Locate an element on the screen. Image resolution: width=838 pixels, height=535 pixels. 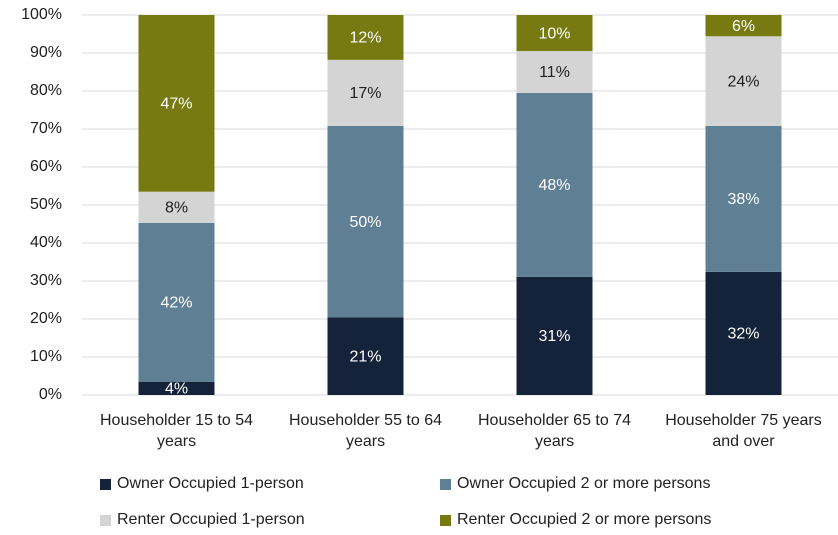
x-tick-label: Householder 65 to 74 years is located at coordinates (554, 431).